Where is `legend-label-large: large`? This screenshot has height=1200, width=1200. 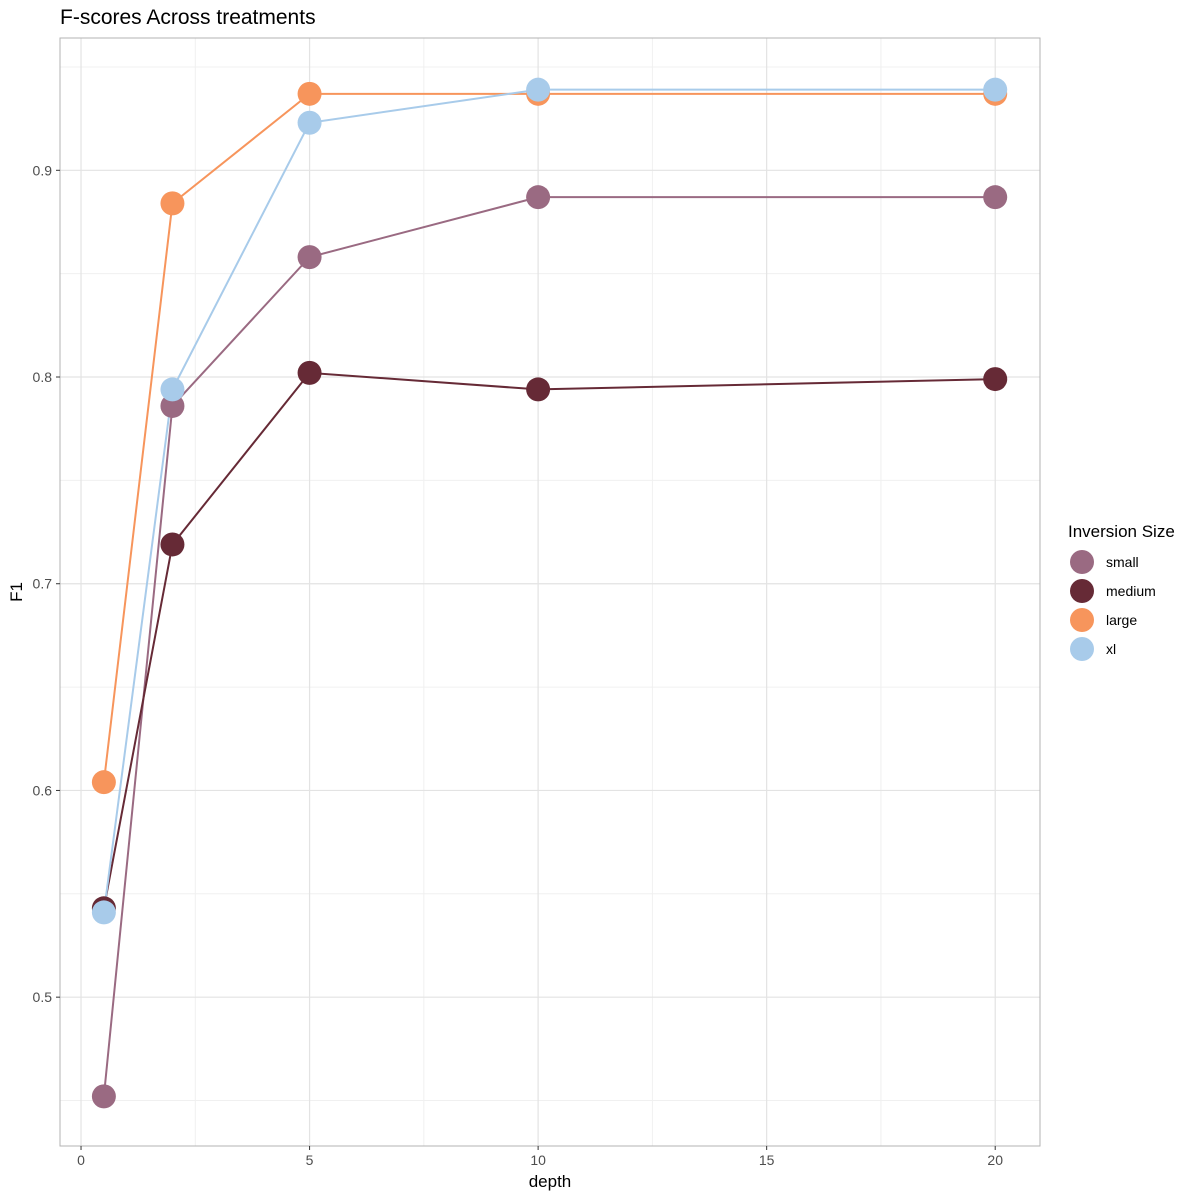
legend-label-large: large is located at coordinates (1121, 620).